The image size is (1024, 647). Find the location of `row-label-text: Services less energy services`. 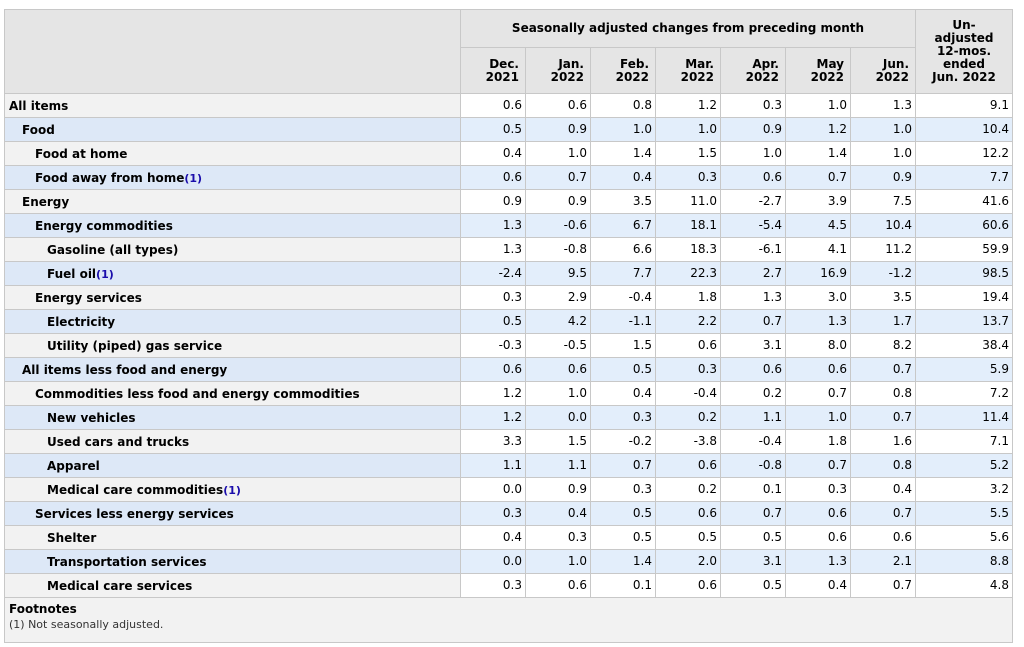

row-label-text: Services less energy services is located at coordinates (134, 513).